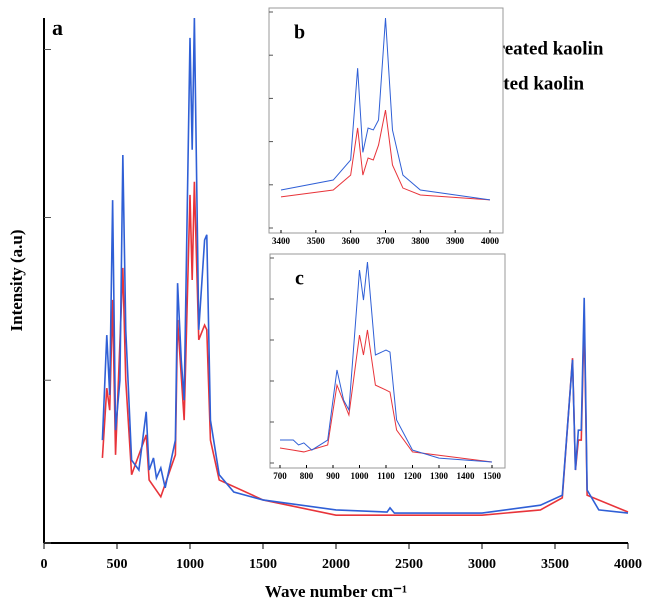  I want to click on x-axis-label: Wave number cm⁻¹, so click(336, 591).